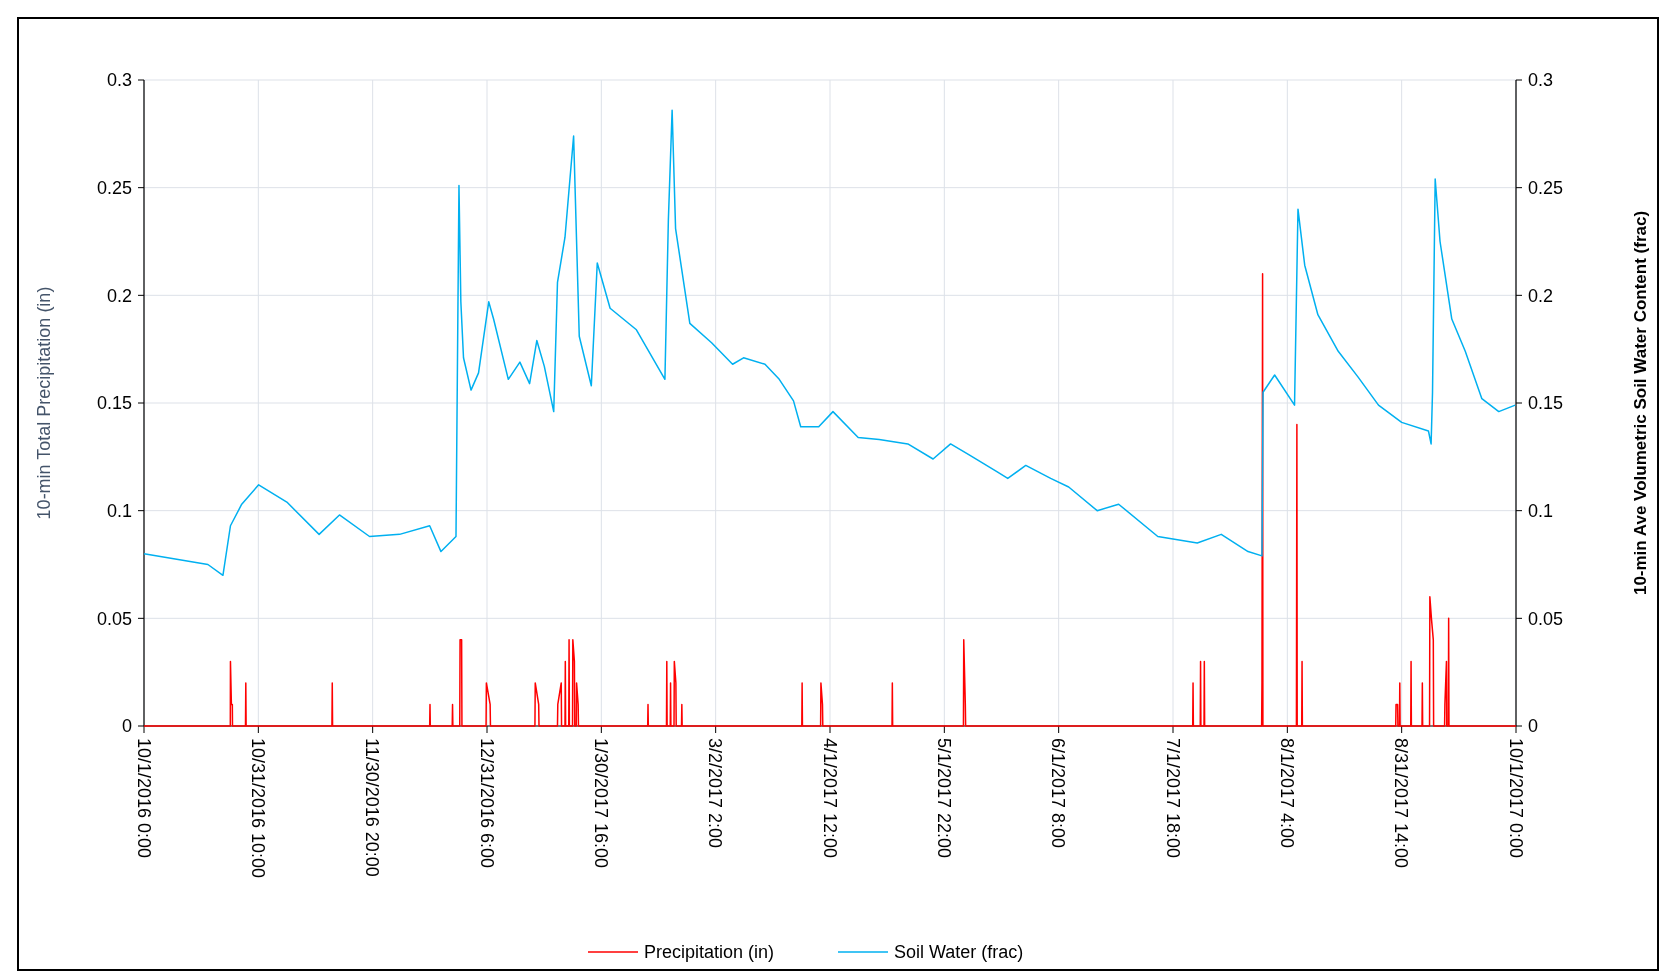  Describe the element at coordinates (1546, 618) in the screenshot. I see `y2-tick-label: 0.05` at that location.